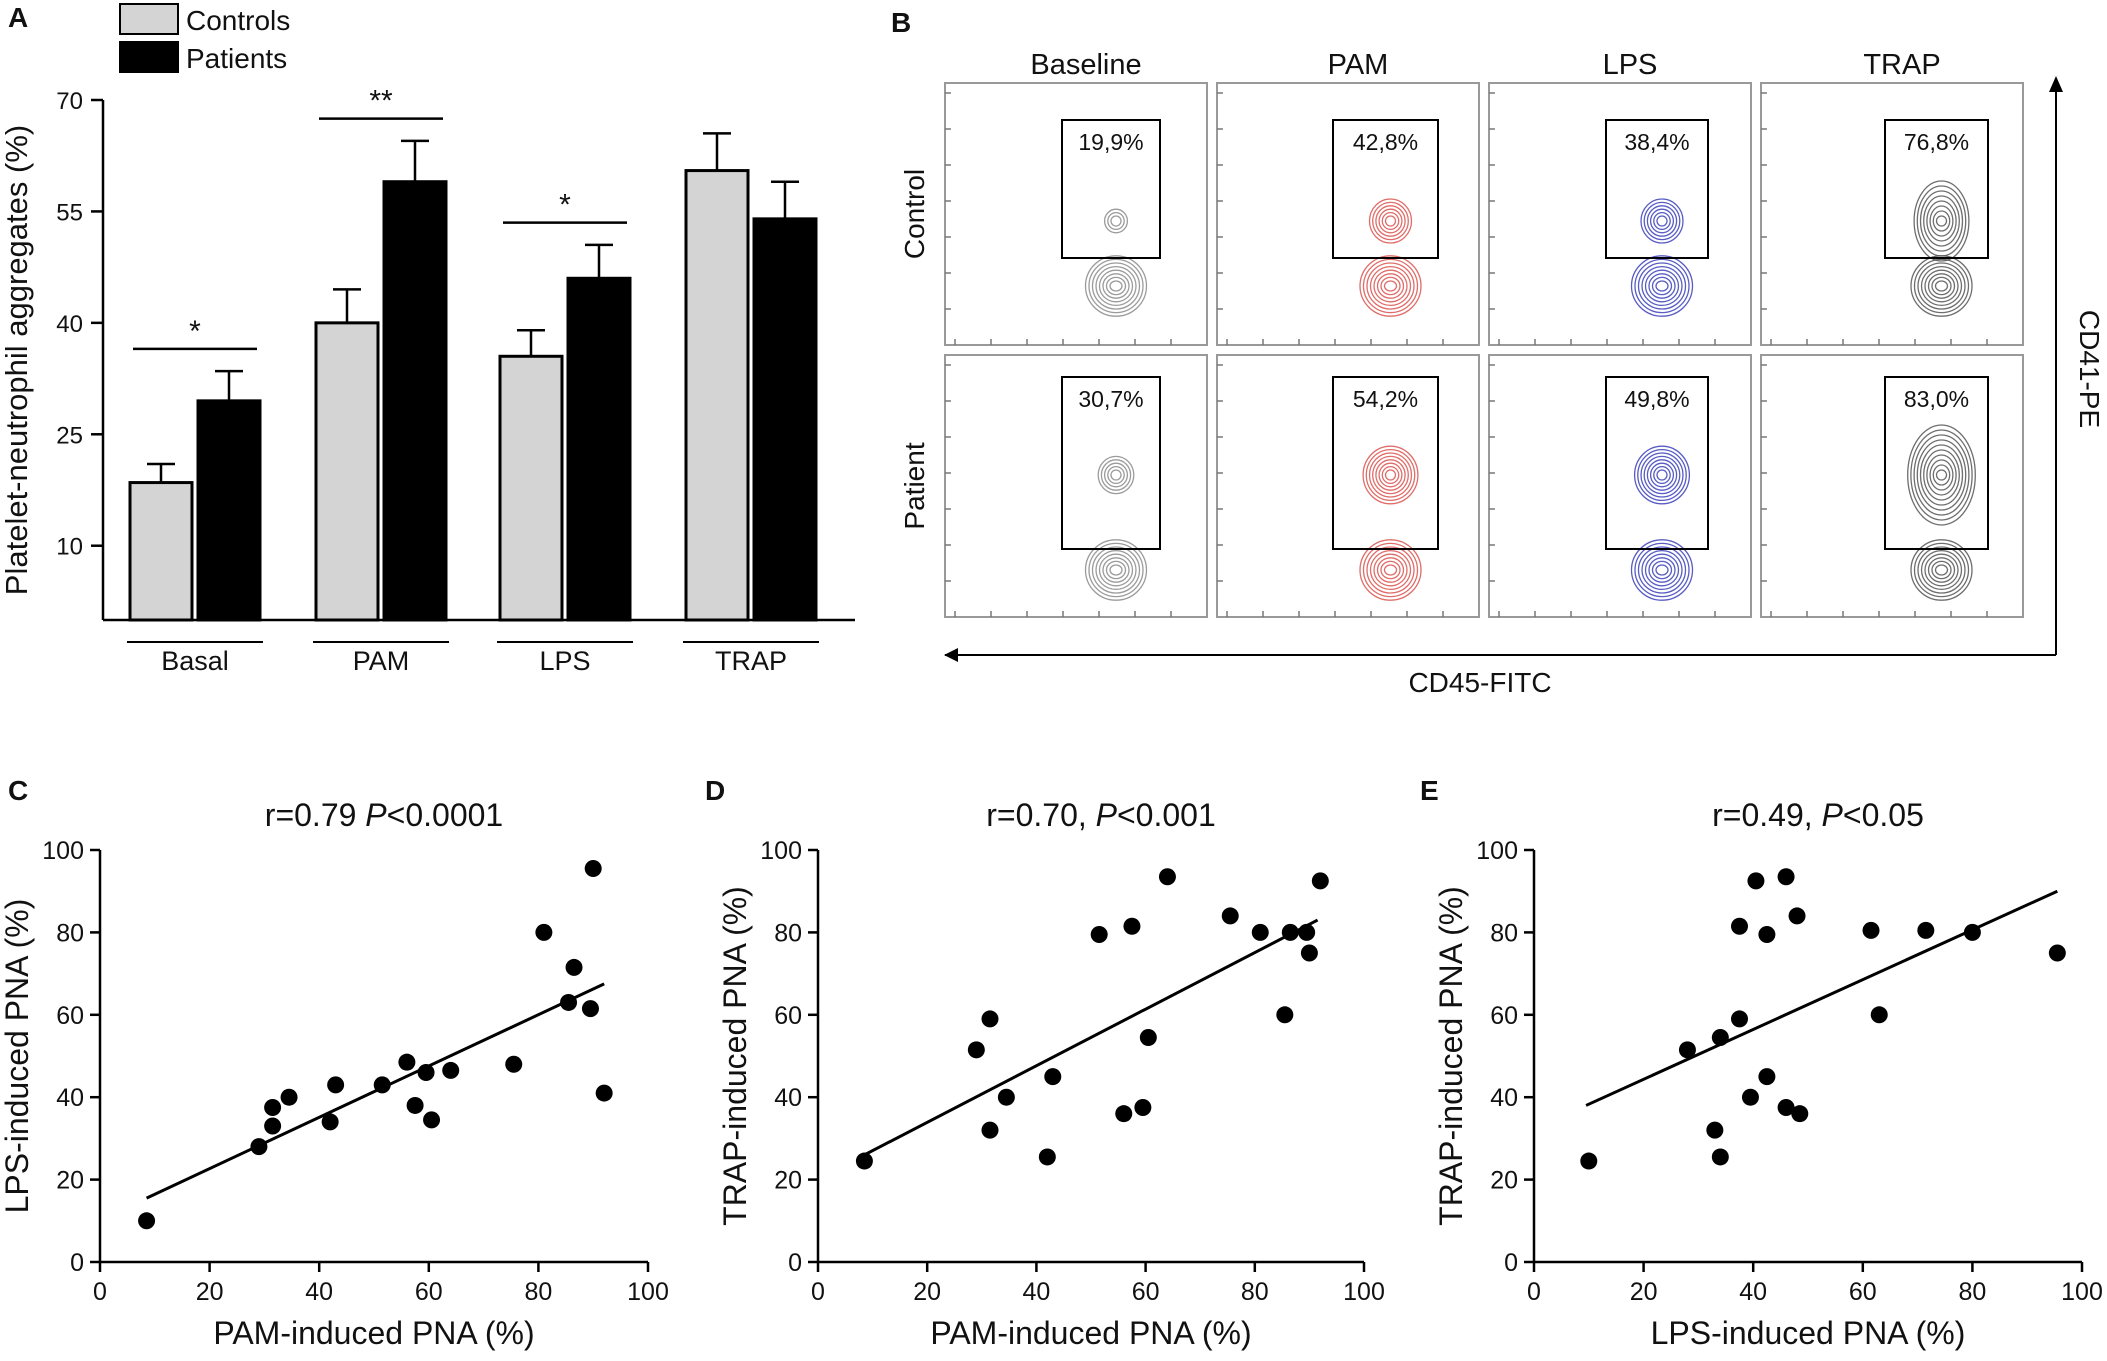 The height and width of the screenshot is (1361, 2107). What do you see at coordinates (195, 661) in the screenshot?
I see `a-category-label: Basal` at bounding box center [195, 661].